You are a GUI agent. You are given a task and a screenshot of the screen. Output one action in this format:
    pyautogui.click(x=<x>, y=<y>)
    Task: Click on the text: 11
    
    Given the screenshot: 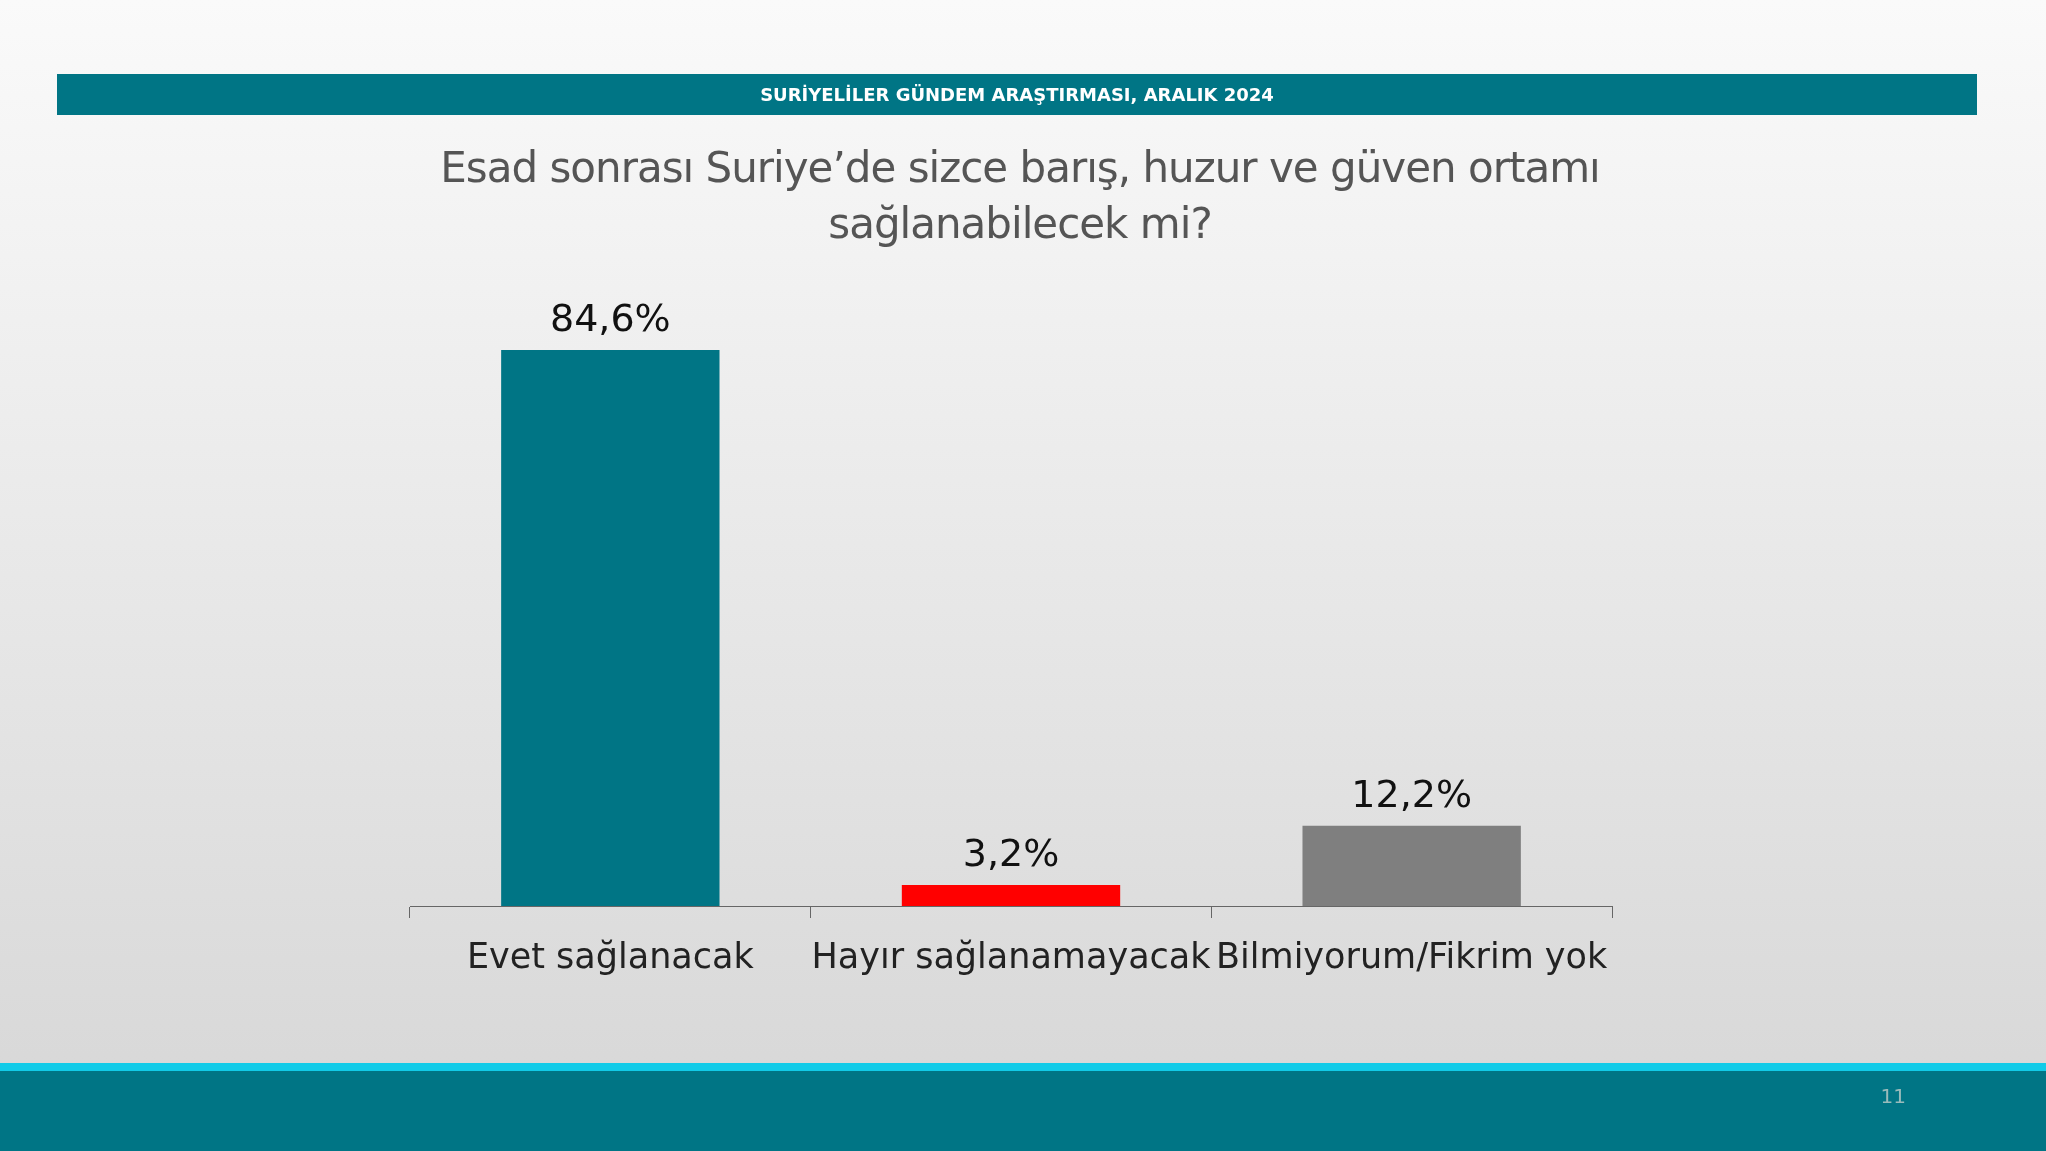 What is the action you would take?
    pyautogui.click(x=1893, y=1096)
    